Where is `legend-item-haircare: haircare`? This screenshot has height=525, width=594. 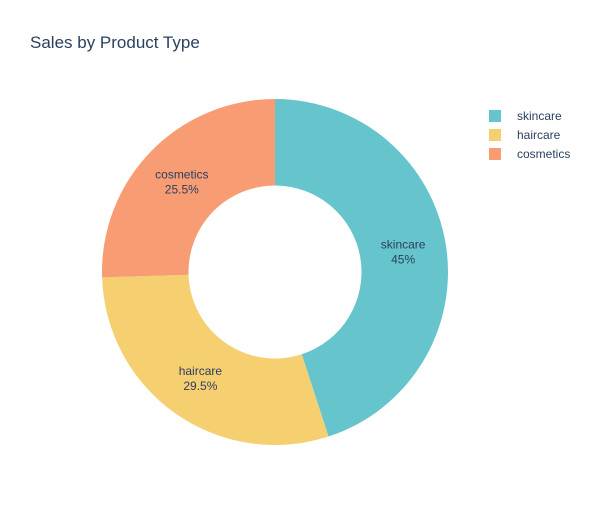
legend-item-haircare: haircare is located at coordinates (529, 134).